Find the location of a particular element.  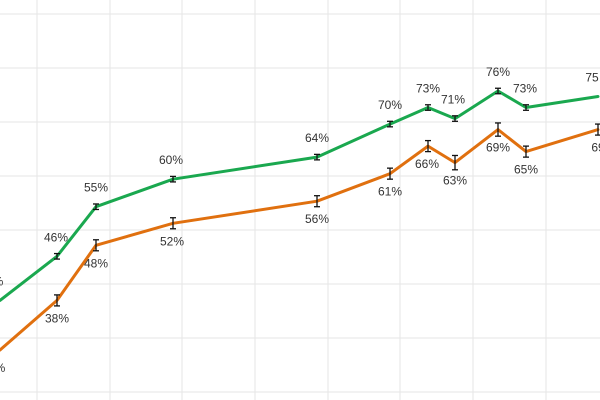

data-label: 46% is located at coordinates (56, 237).